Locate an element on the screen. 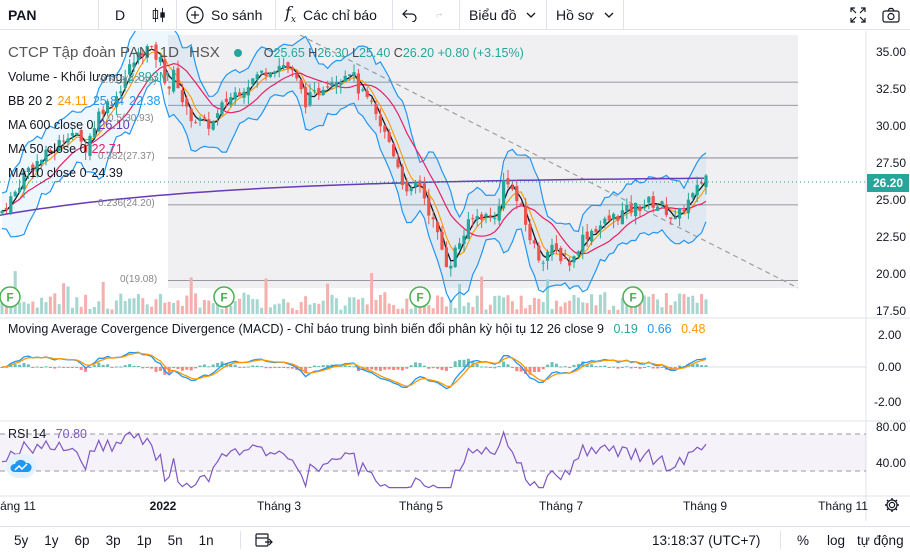  range-6m-button: 6p is located at coordinates (82, 540).